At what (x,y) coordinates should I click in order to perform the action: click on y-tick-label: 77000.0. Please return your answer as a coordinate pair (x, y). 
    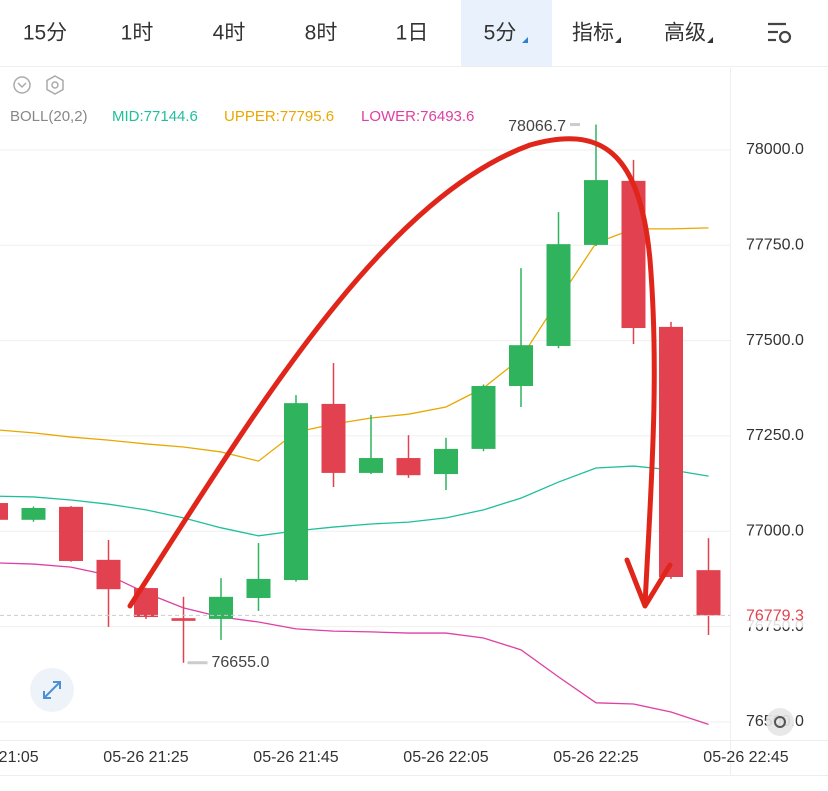
    Looking at the image, I should click on (775, 530).